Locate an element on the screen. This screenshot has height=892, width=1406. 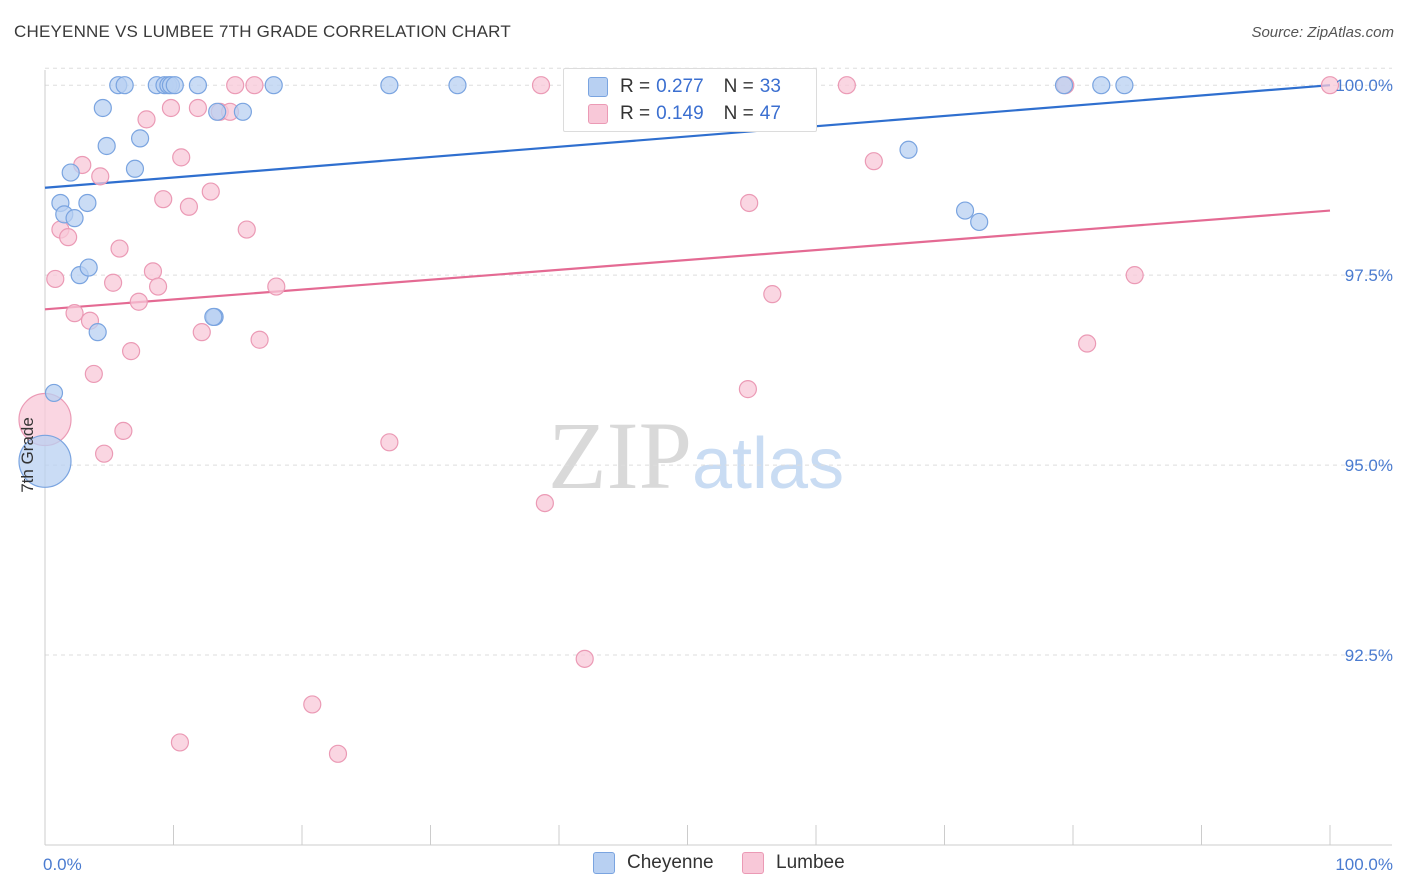
x-tick-label-max: 100.0% is located at coordinates (1364, 864).